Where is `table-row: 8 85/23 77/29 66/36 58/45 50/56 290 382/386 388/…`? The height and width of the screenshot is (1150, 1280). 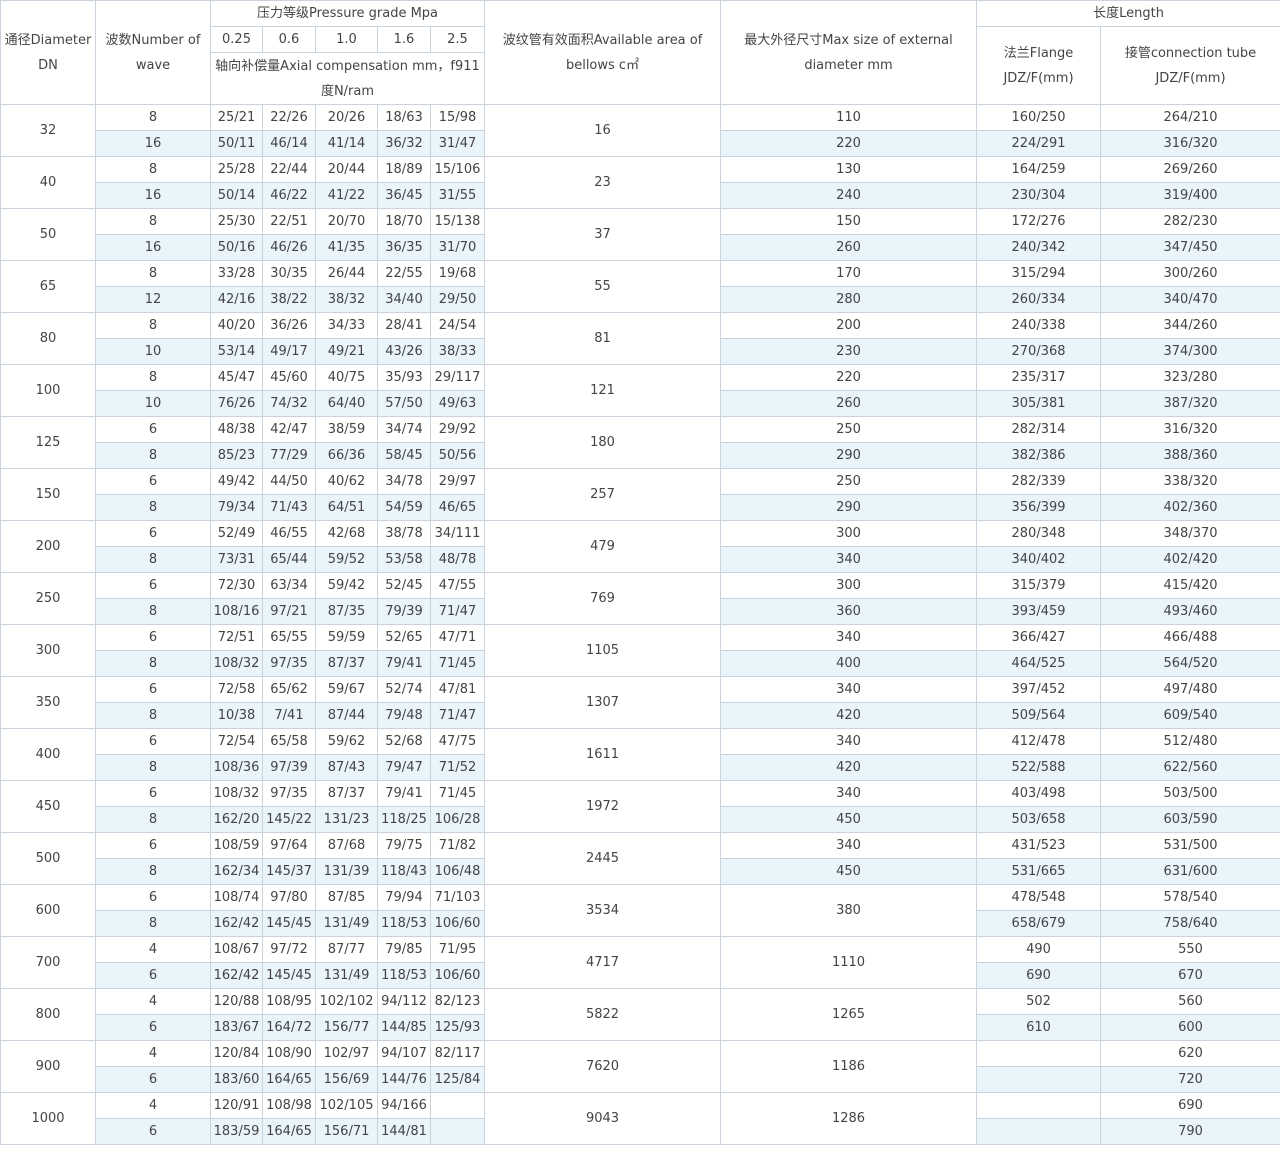 table-row: 8 85/23 77/29 66/36 58/45 50/56 290 382/386 388/… is located at coordinates (640, 455).